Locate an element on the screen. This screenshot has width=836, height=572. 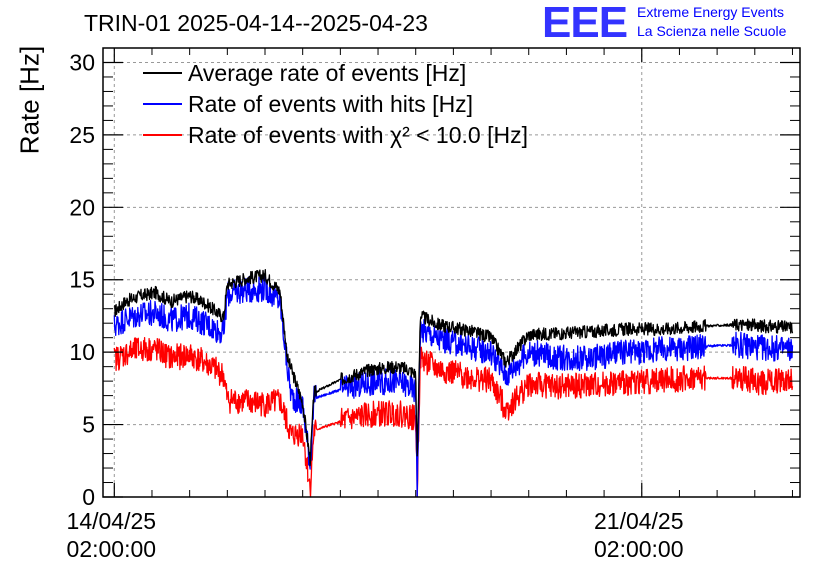
y-tick-label: 0 is located at coordinates (88, 497).